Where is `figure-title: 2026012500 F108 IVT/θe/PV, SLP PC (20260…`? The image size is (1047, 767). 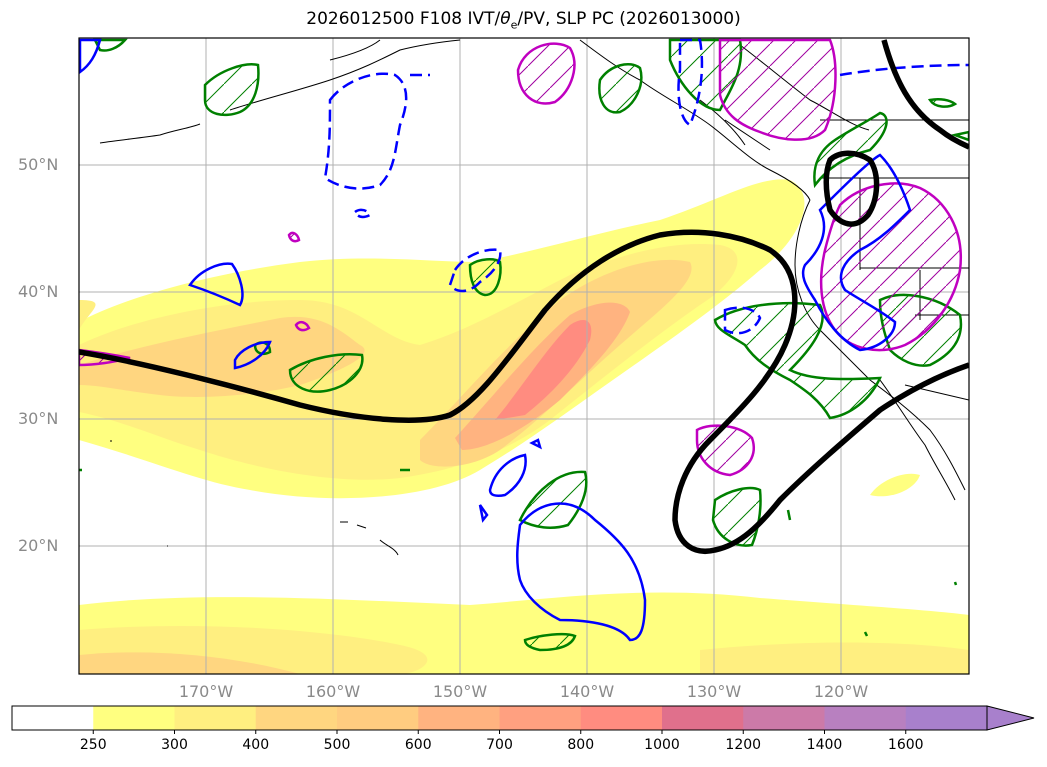 figure-title: 2026012500 F108 IVT/θe/PV, SLP PC (20260… is located at coordinates (523, 20).